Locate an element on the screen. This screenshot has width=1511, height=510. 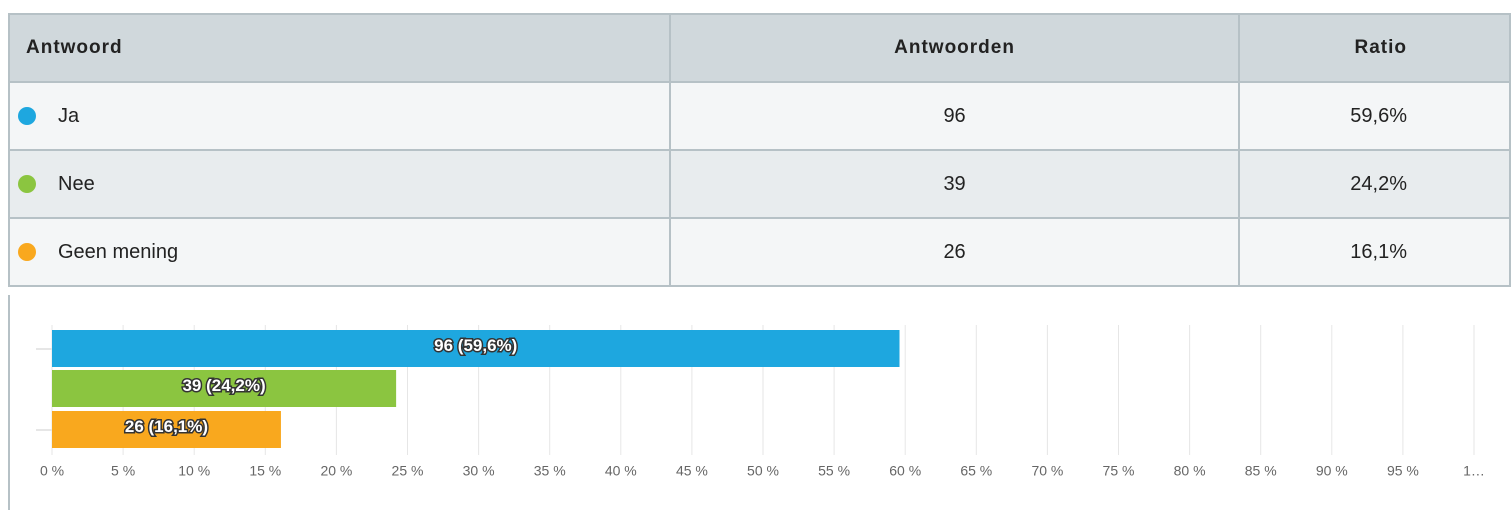
x-tick-label: 45 % is located at coordinates (692, 471).